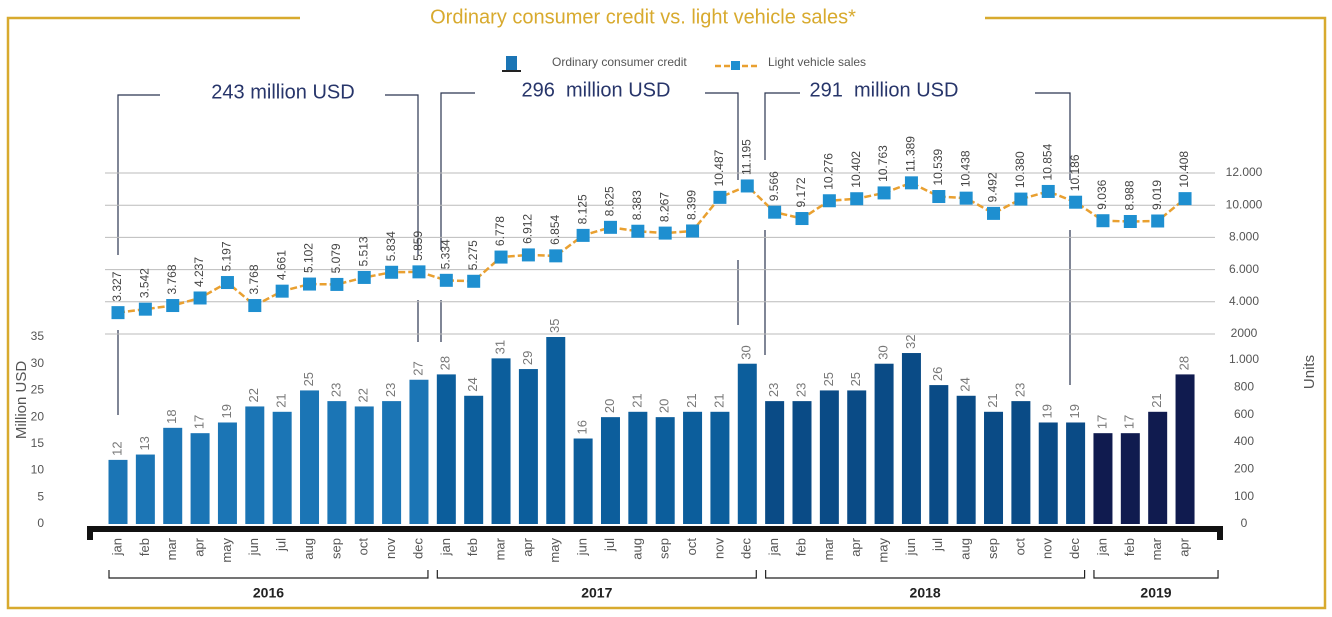 The image size is (1332, 617). What do you see at coordinates (1244, 359) in the screenshot?
I see `y2-lower-tick-label: 1.000` at bounding box center [1244, 359].